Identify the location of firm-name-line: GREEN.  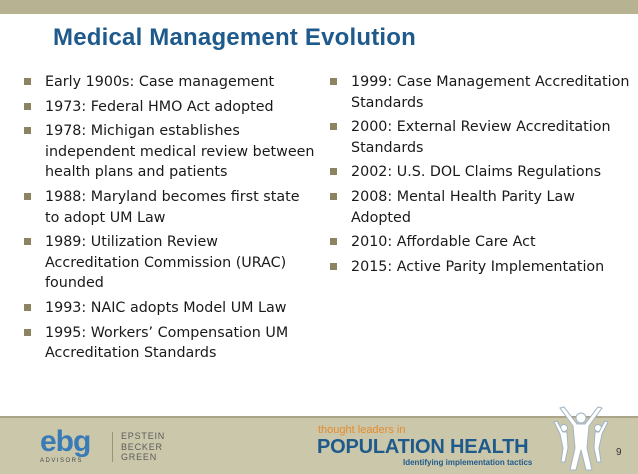
(139, 457).